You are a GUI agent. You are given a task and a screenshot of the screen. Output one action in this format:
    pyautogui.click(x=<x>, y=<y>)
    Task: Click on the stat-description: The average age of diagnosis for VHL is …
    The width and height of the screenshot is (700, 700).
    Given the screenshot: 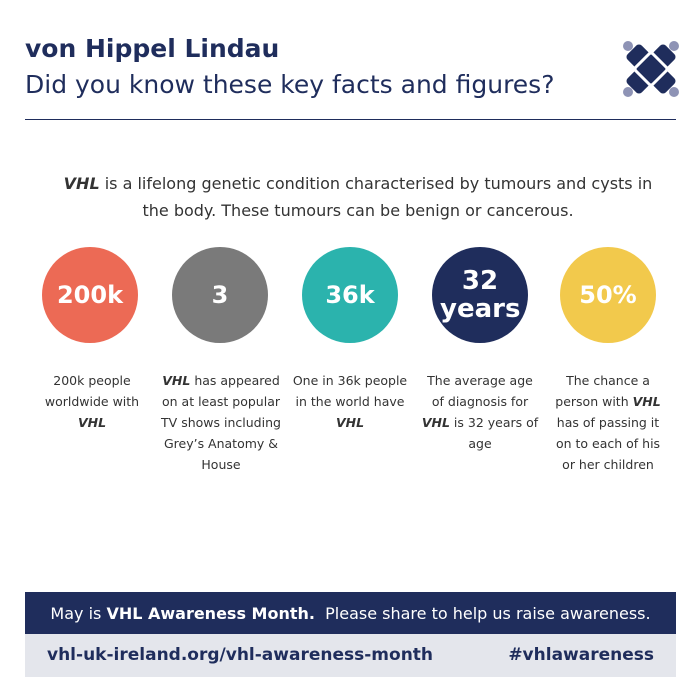 What is the action you would take?
    pyautogui.click(x=480, y=412)
    